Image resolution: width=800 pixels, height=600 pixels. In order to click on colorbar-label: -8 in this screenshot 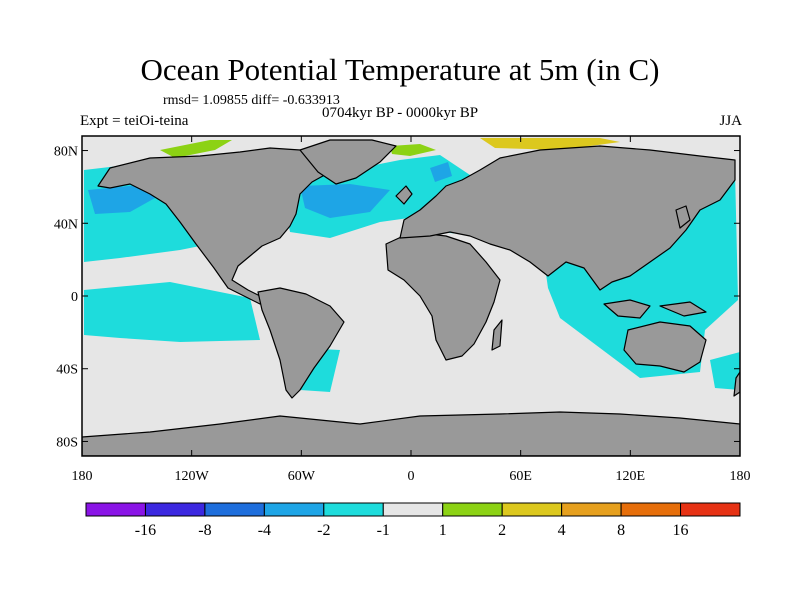, I will do `click(204, 530)`.